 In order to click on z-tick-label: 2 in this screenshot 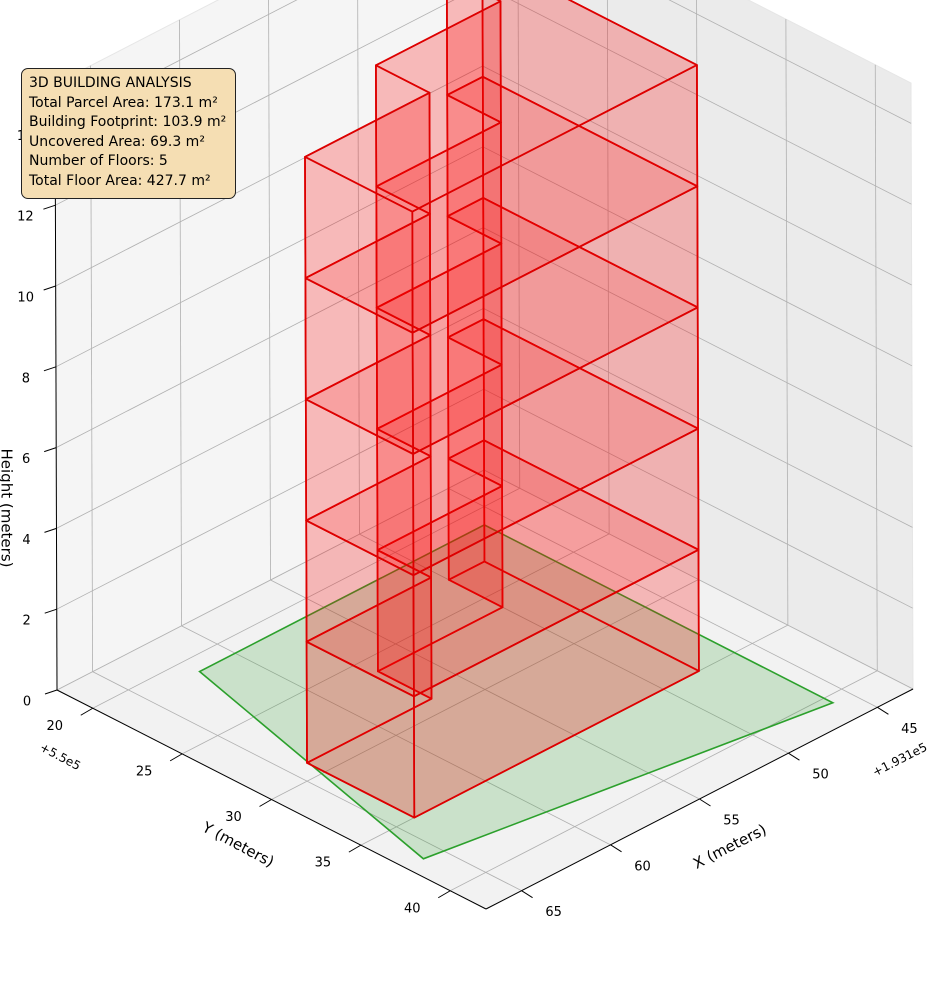, I will do `click(27, 621)`.